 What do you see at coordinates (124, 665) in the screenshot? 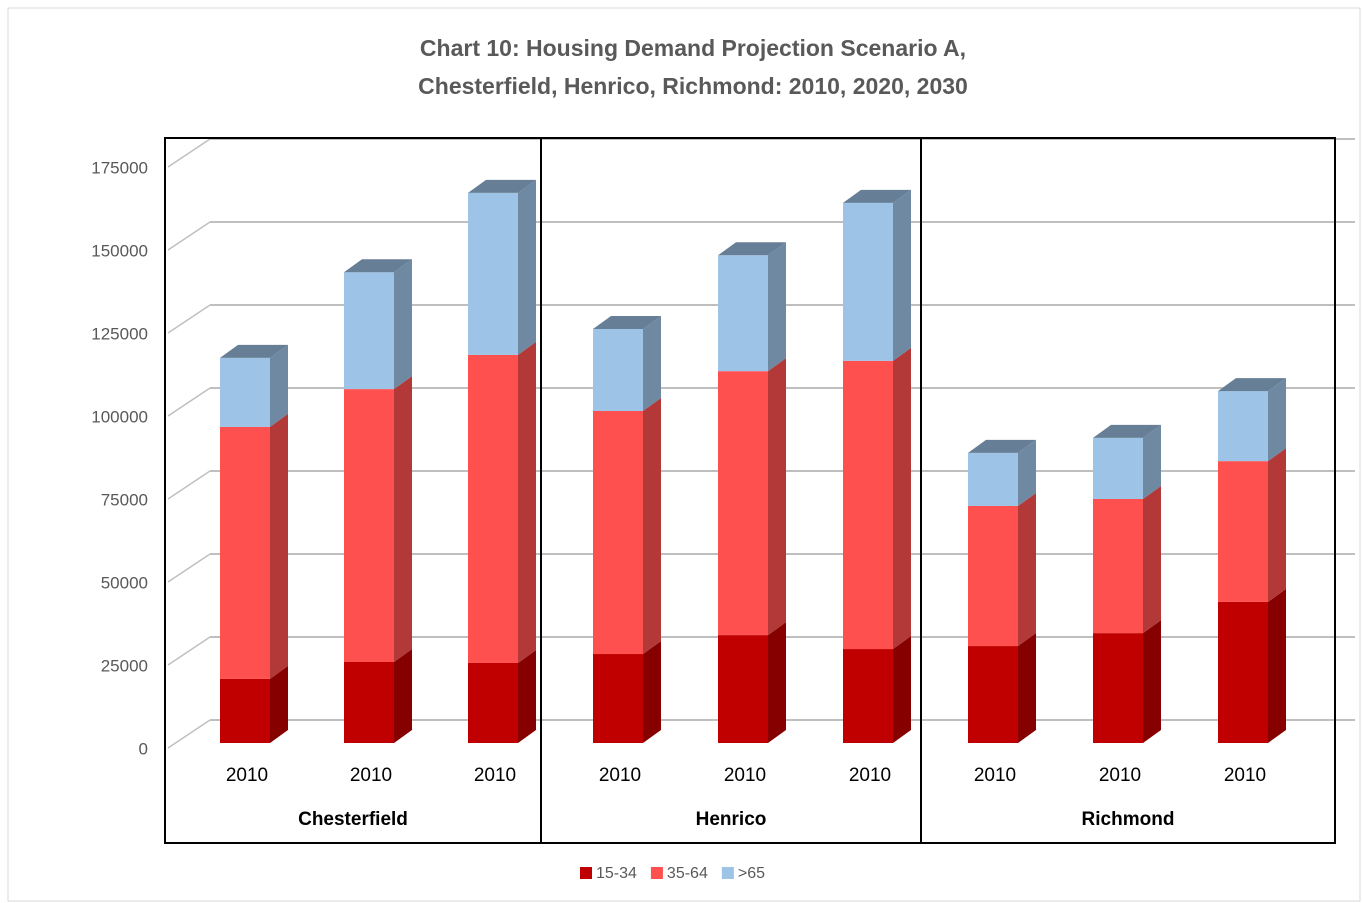
I see `y-tick-label: 25000` at bounding box center [124, 665].